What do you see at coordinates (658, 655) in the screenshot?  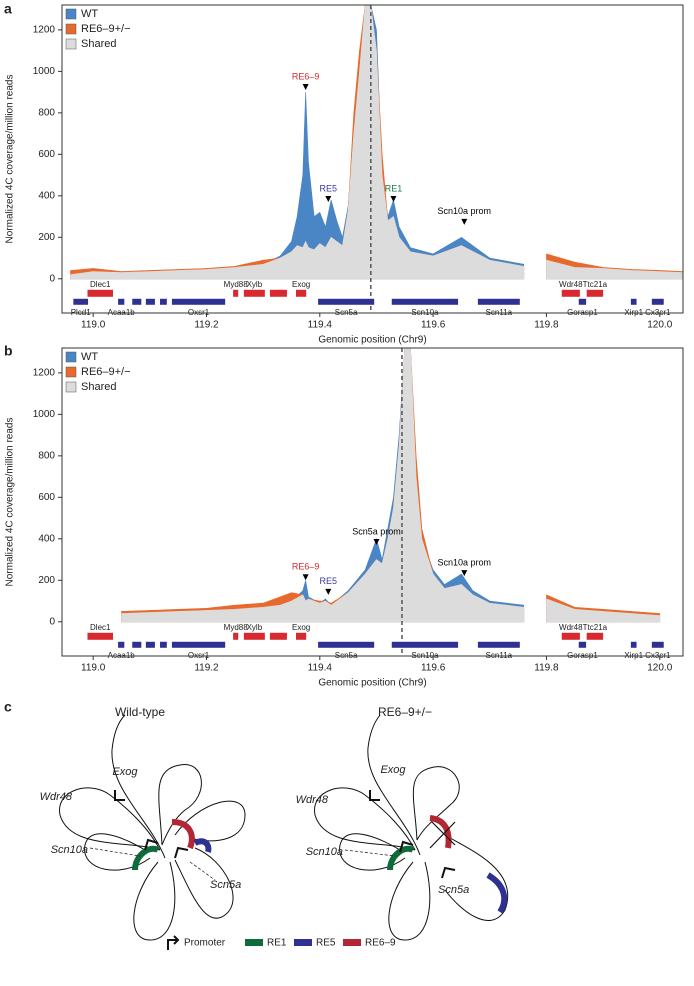 I see `gene-label: Cx3cr1` at bounding box center [658, 655].